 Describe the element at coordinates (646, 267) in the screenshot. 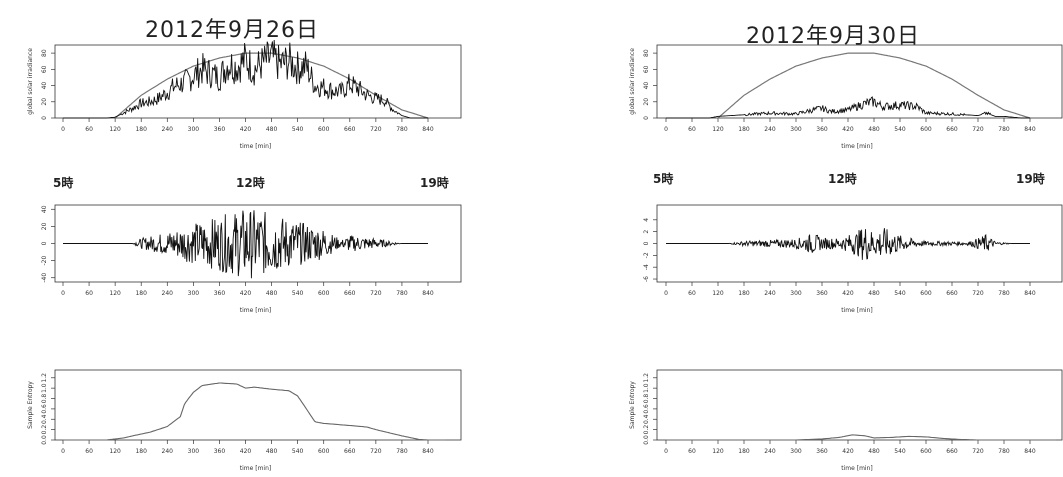

I see `y-tick-label: -4` at that location.